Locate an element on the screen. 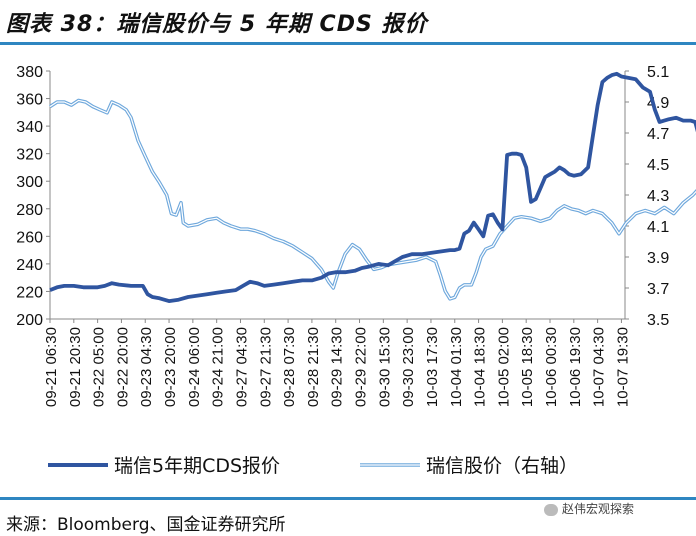 This screenshot has width=696, height=536. left-tick-label: 280 is located at coordinates (29, 210).